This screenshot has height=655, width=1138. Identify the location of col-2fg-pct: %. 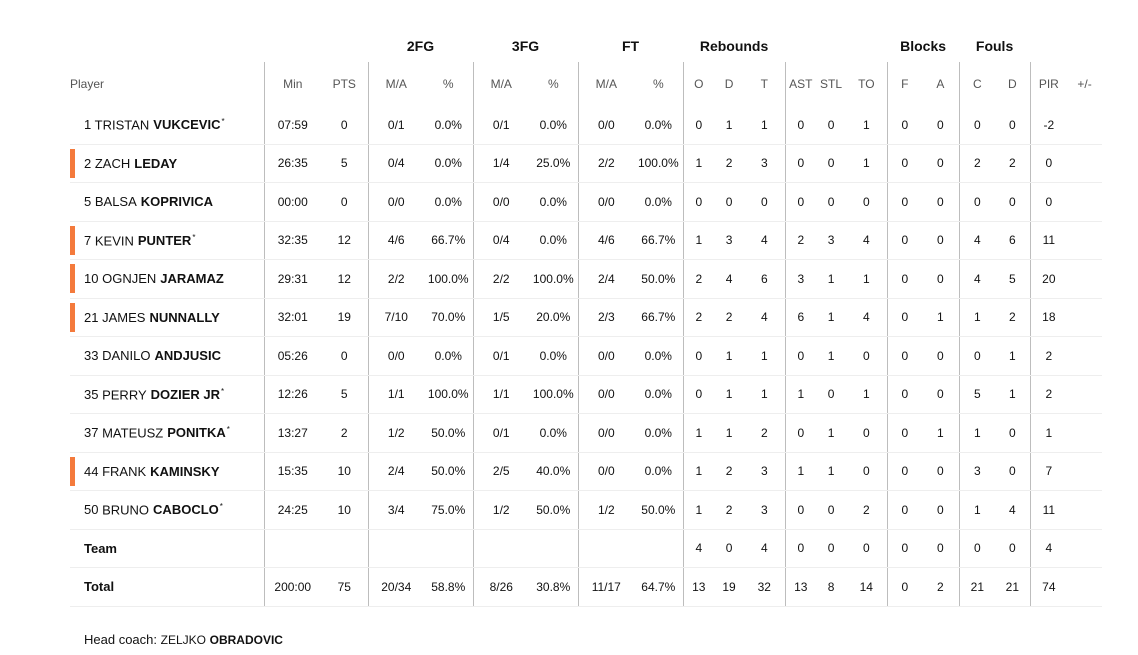
(448, 84).